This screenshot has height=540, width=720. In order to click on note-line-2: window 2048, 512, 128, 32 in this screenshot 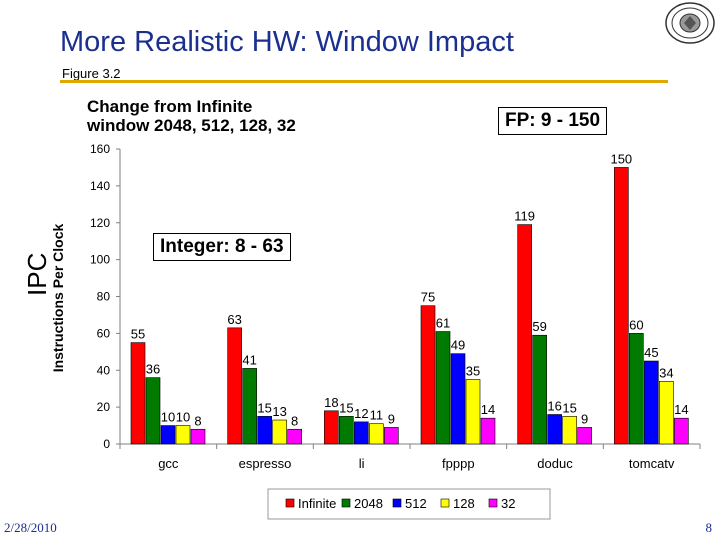, I will do `click(191, 125)`.